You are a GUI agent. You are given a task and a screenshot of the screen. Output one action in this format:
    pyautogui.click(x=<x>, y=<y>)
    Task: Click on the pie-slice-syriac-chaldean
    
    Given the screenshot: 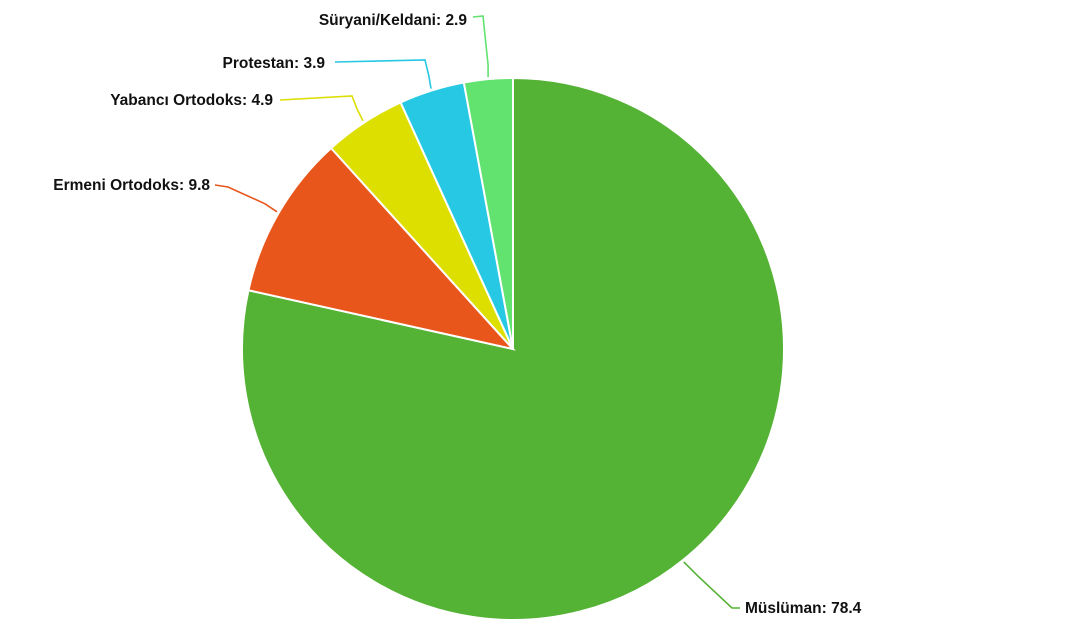 What is the action you would take?
    pyautogui.click(x=488, y=213)
    